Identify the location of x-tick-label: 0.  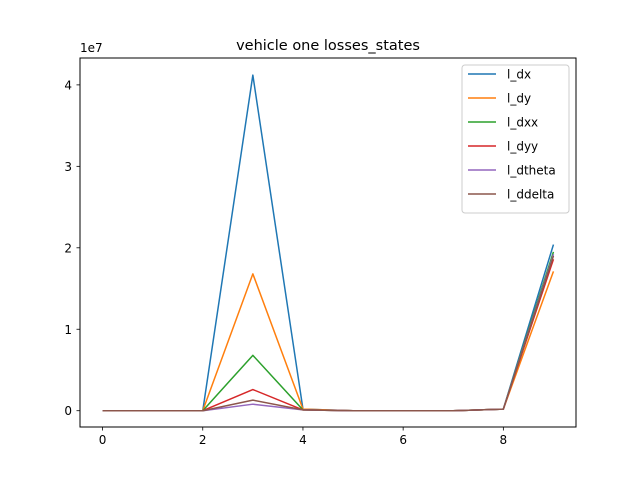
(103, 440).